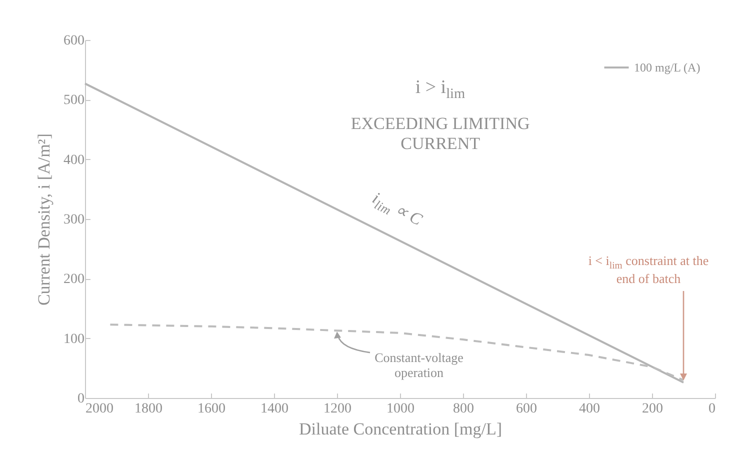 Image resolution: width=738 pixels, height=452 pixels. I want to click on y-tick-label: 100, so click(74, 339).